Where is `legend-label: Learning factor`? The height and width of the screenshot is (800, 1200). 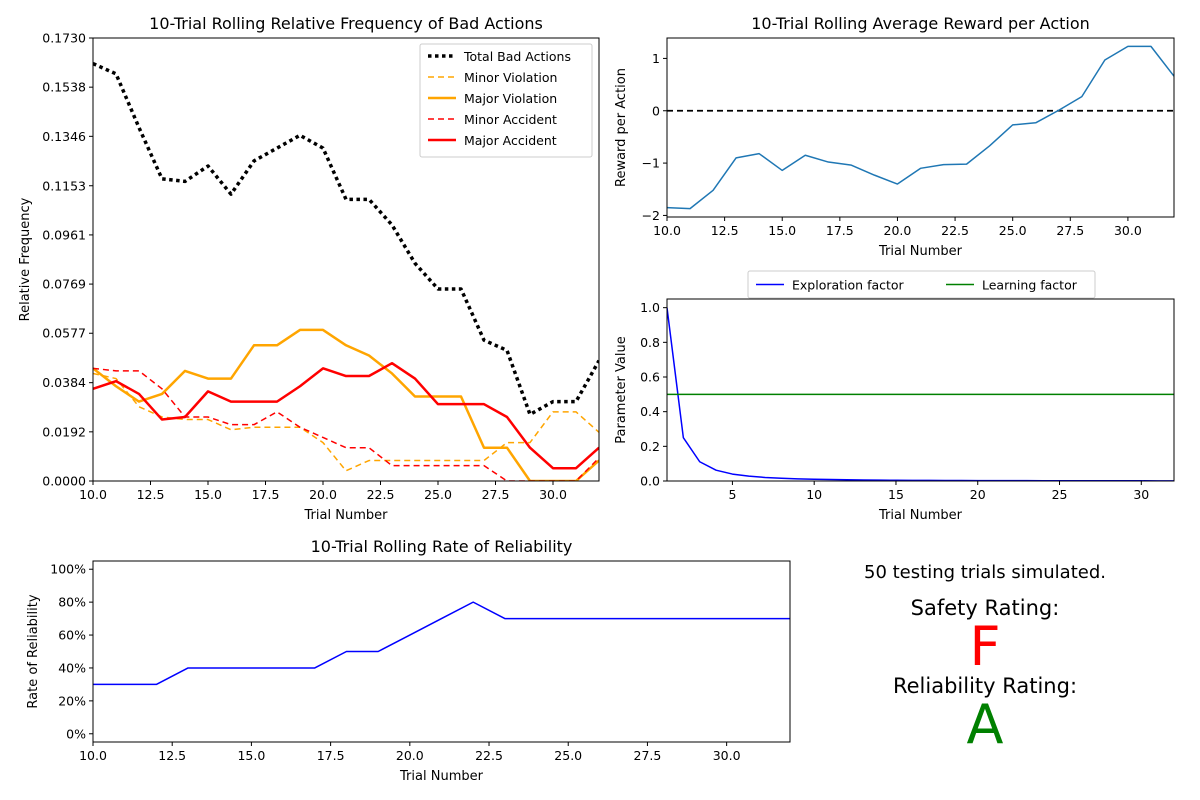
legend-label: Learning factor is located at coordinates (1030, 285).